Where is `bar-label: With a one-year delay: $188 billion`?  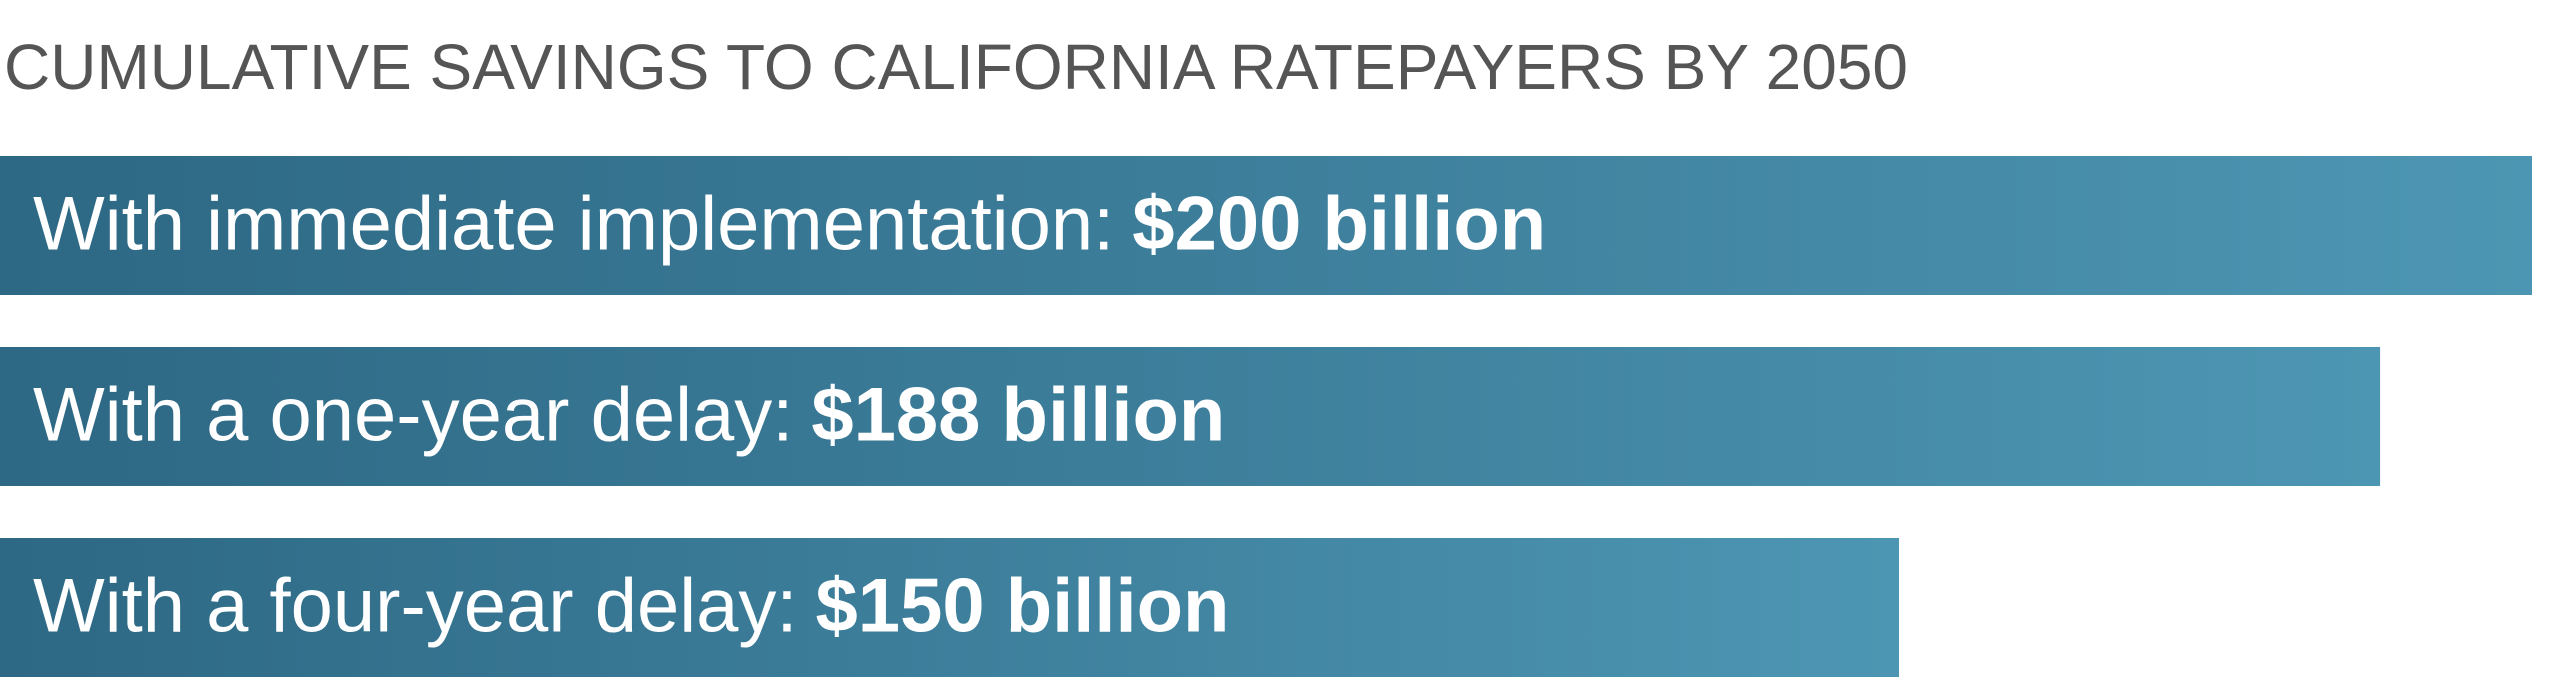 bar-label: With a one-year delay: $188 billion is located at coordinates (629, 415).